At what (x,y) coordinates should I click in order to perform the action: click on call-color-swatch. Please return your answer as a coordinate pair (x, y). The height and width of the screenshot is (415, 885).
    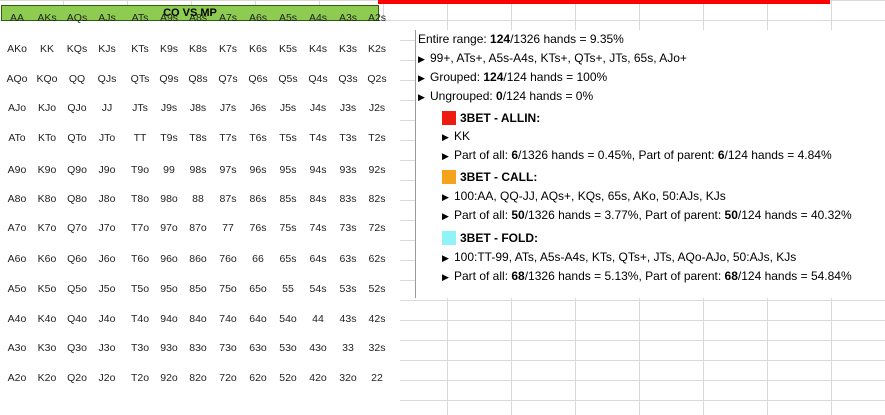
    Looking at the image, I should click on (449, 177).